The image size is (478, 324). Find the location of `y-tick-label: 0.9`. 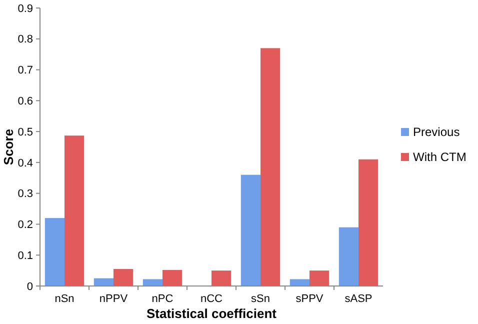

y-tick-label: 0.9 is located at coordinates (25, 8).